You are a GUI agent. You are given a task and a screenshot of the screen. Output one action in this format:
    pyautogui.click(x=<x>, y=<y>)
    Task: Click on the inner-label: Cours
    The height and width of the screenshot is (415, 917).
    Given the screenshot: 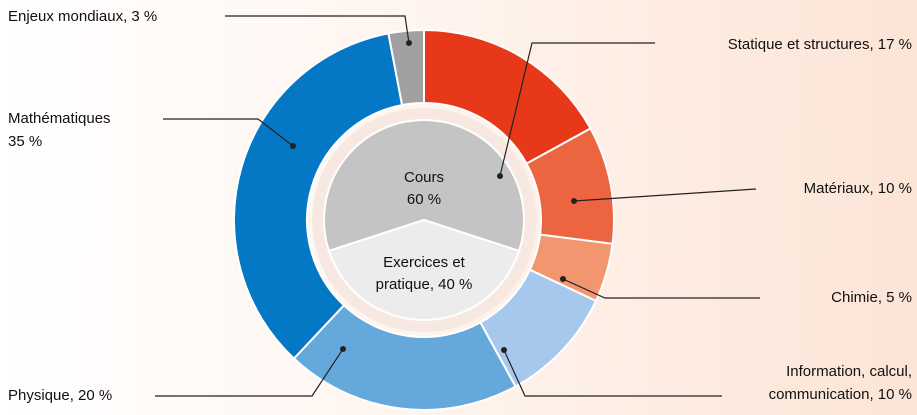 What is the action you would take?
    pyautogui.click(x=424, y=177)
    